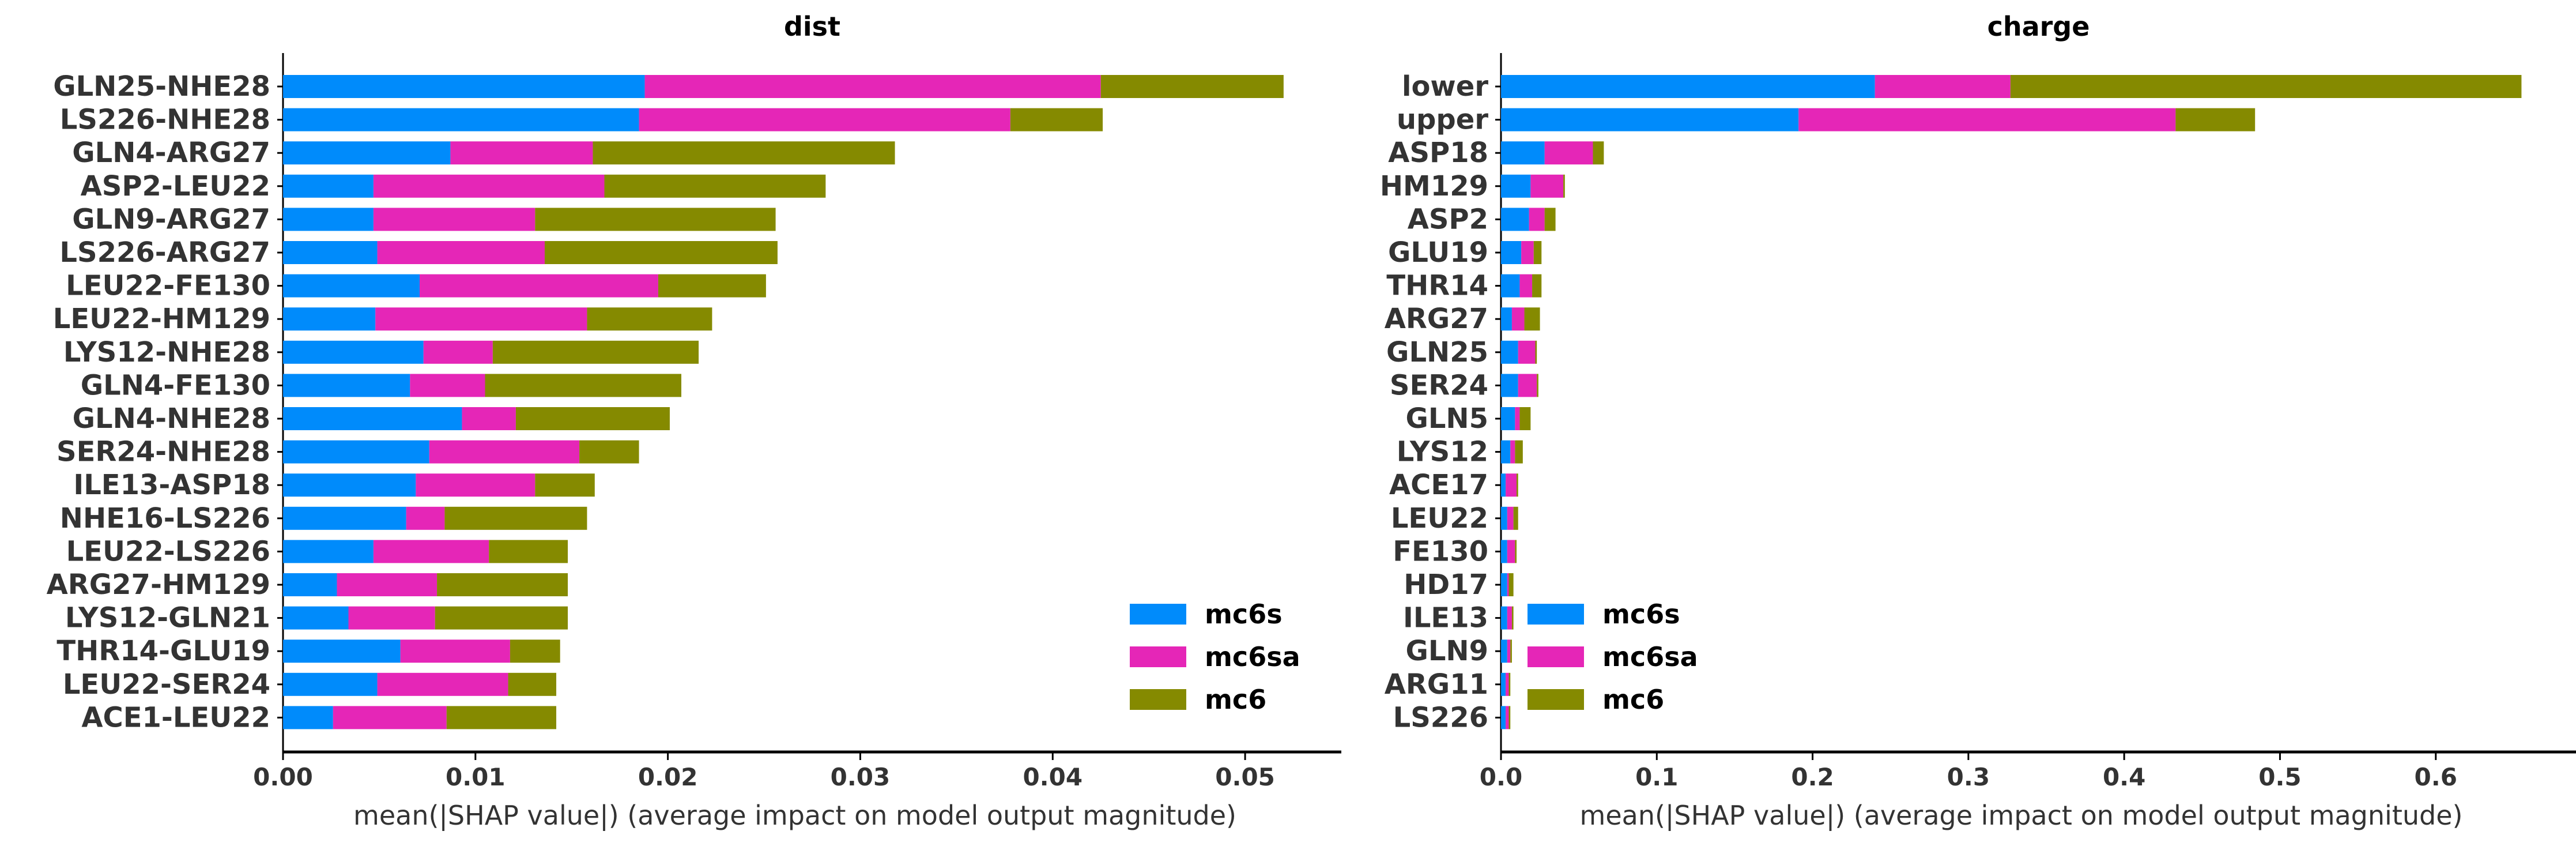 The image size is (2576, 850). Describe the element at coordinates (1527, 385) in the screenshot. I see `bar-charge-SER24-mc6sa` at that location.